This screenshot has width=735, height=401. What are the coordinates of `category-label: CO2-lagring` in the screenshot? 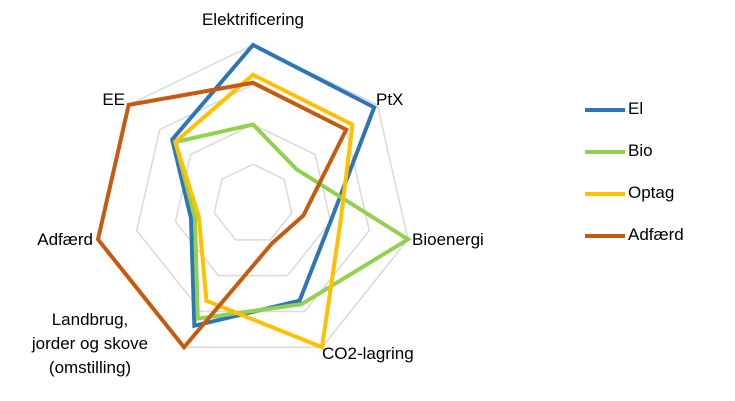 It's located at (368, 353).